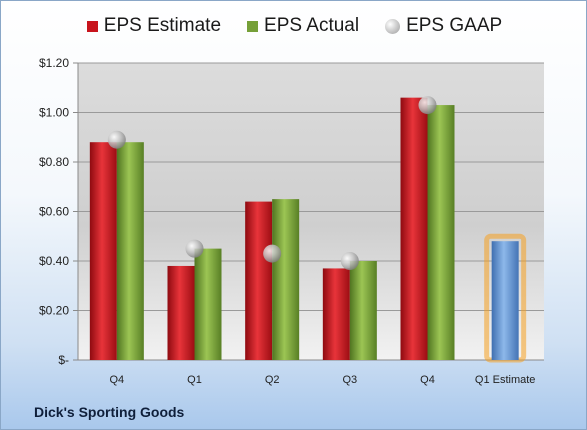 This screenshot has width=587, height=430. I want to click on y-tick-label: $0.20, so click(54, 311).